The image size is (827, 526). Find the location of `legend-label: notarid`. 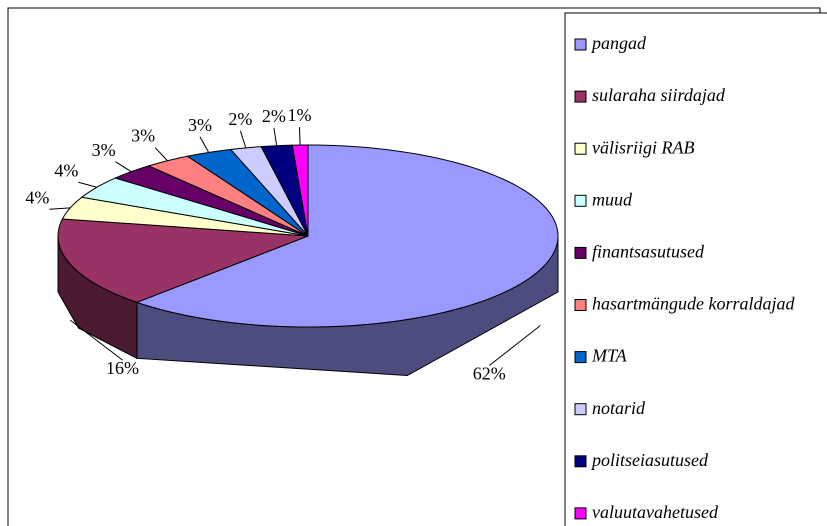

legend-label: notarid is located at coordinates (619, 408).